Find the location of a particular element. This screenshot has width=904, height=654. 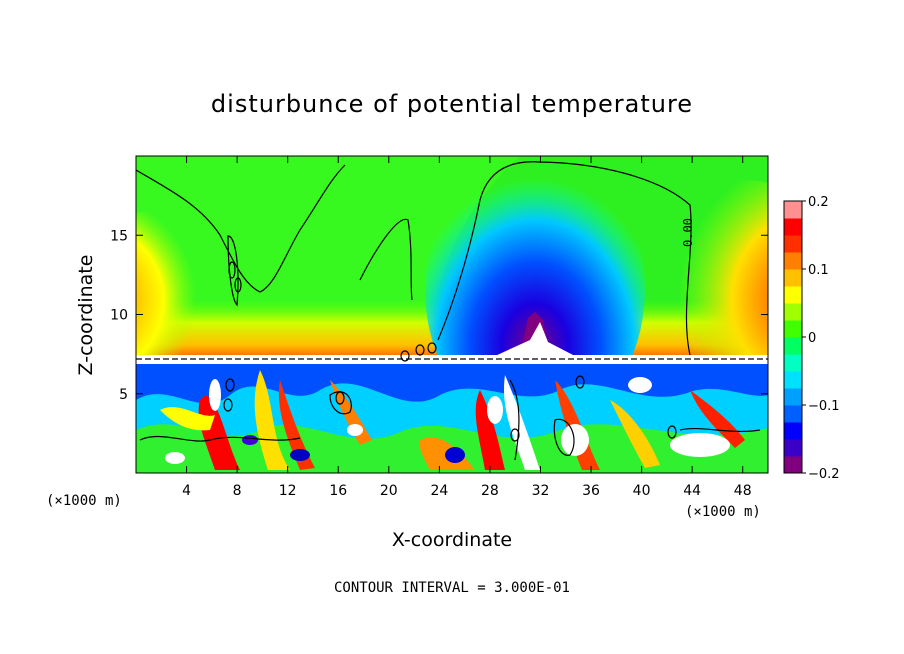

field-white-peak is located at coordinates (535, 339).